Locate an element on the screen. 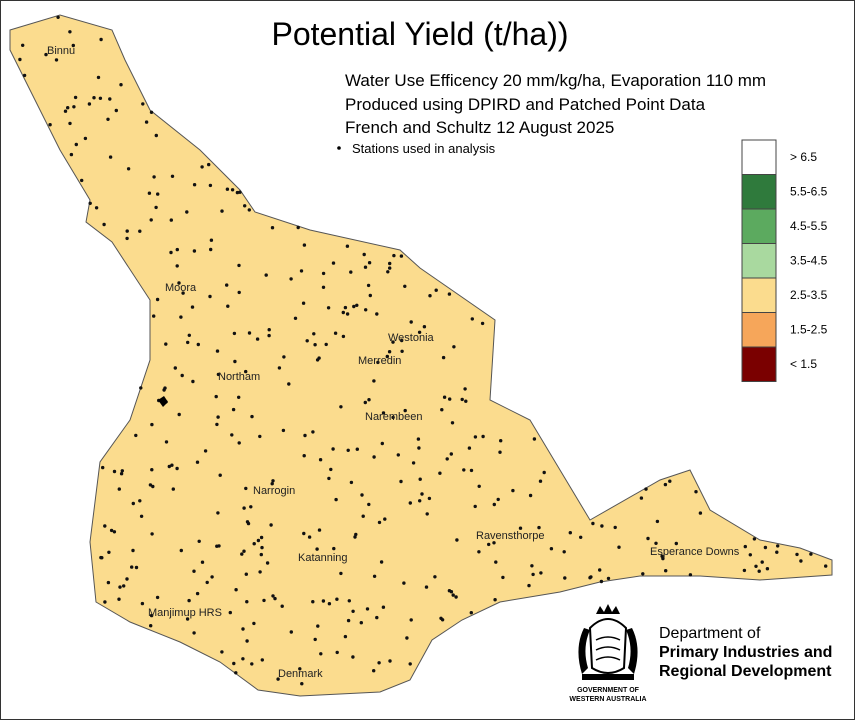 Image resolution: width=855 pixels, height=720 pixels. place-label: Ravensthorpe is located at coordinates (510, 536).